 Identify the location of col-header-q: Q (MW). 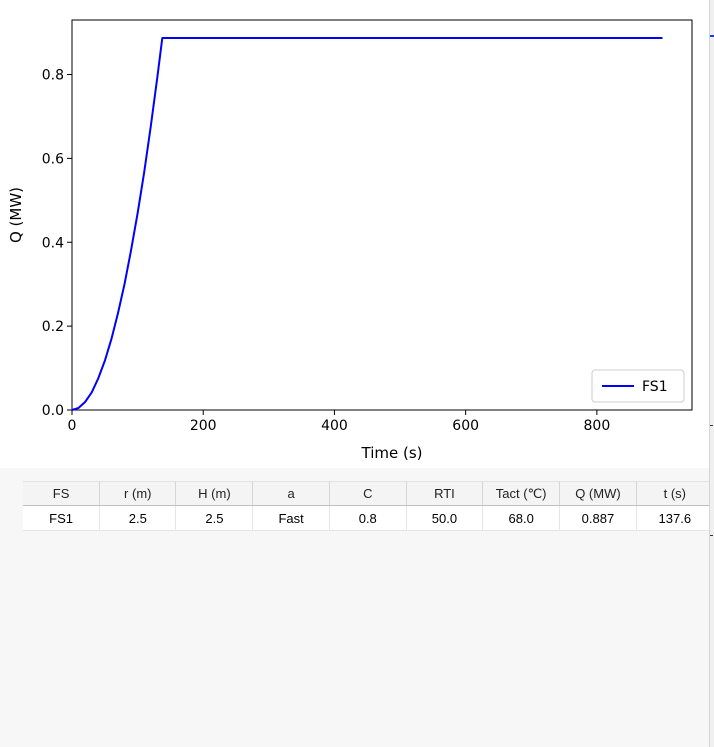
(598, 493).